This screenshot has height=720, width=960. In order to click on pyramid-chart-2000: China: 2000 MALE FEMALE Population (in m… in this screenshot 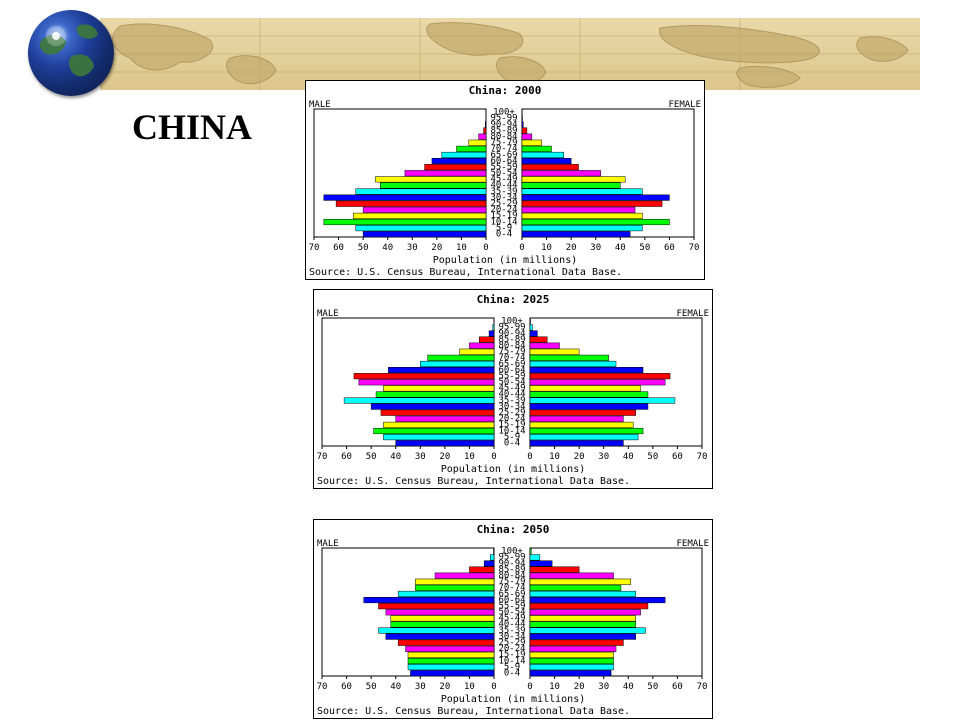, I will do `click(505, 180)`.